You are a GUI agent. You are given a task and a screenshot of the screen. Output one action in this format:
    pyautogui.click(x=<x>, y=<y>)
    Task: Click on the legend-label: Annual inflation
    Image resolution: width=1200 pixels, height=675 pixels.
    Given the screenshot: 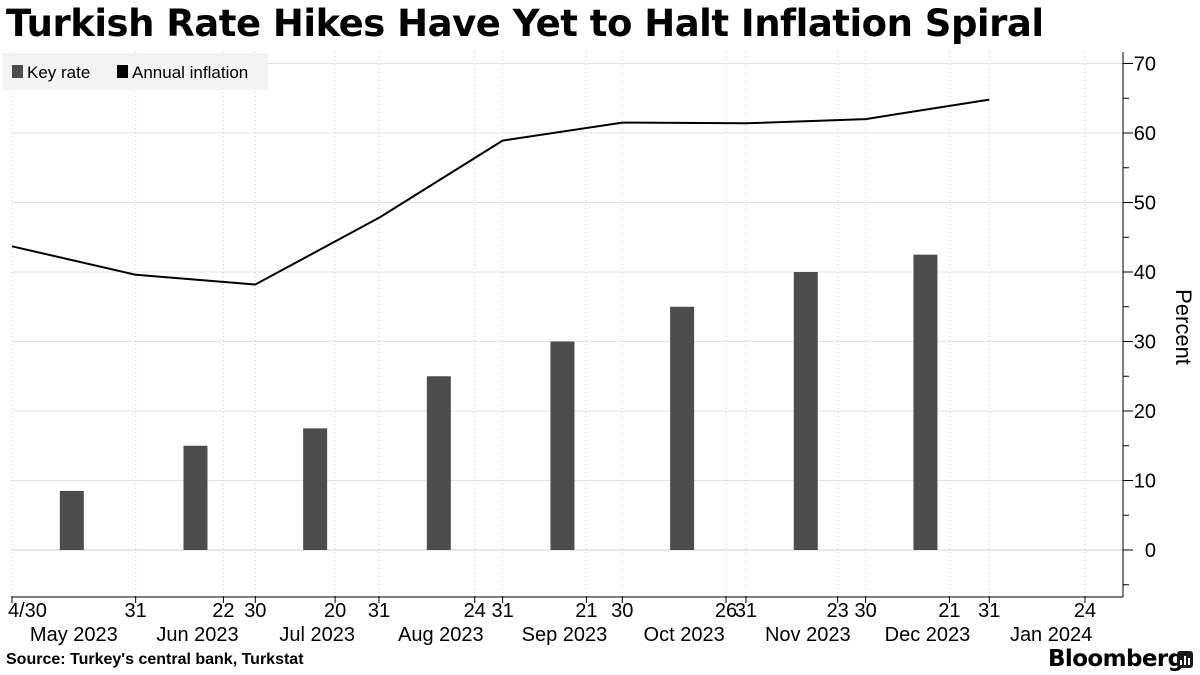 What is the action you would take?
    pyautogui.click(x=190, y=72)
    